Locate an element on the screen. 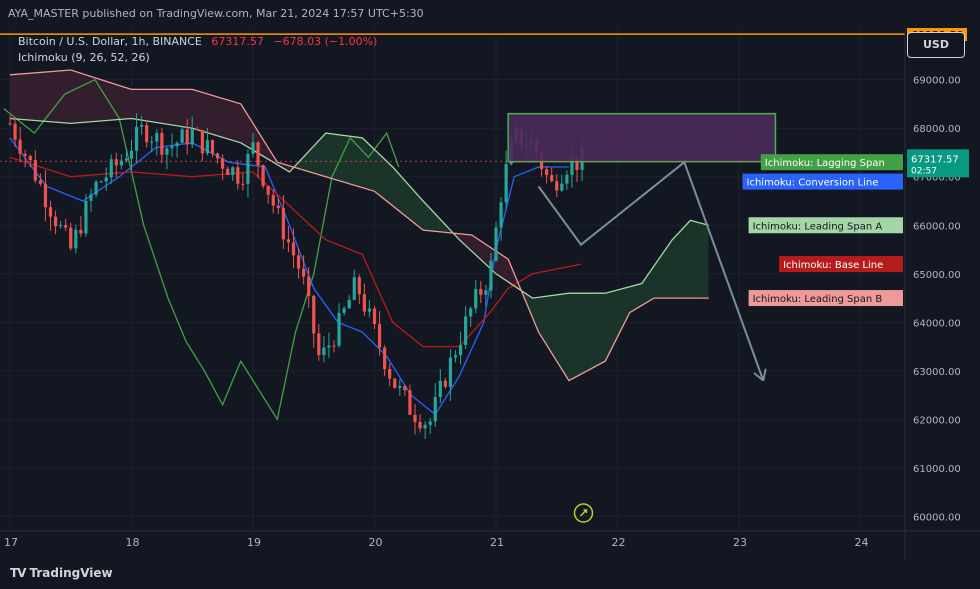  replay-icon-glyph is located at coordinates (583, 513).